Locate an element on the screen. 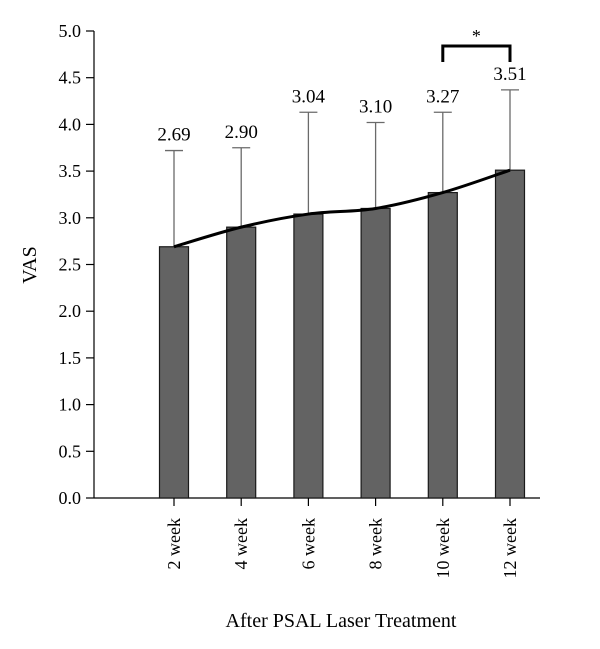  trend-line is located at coordinates (342, 208).